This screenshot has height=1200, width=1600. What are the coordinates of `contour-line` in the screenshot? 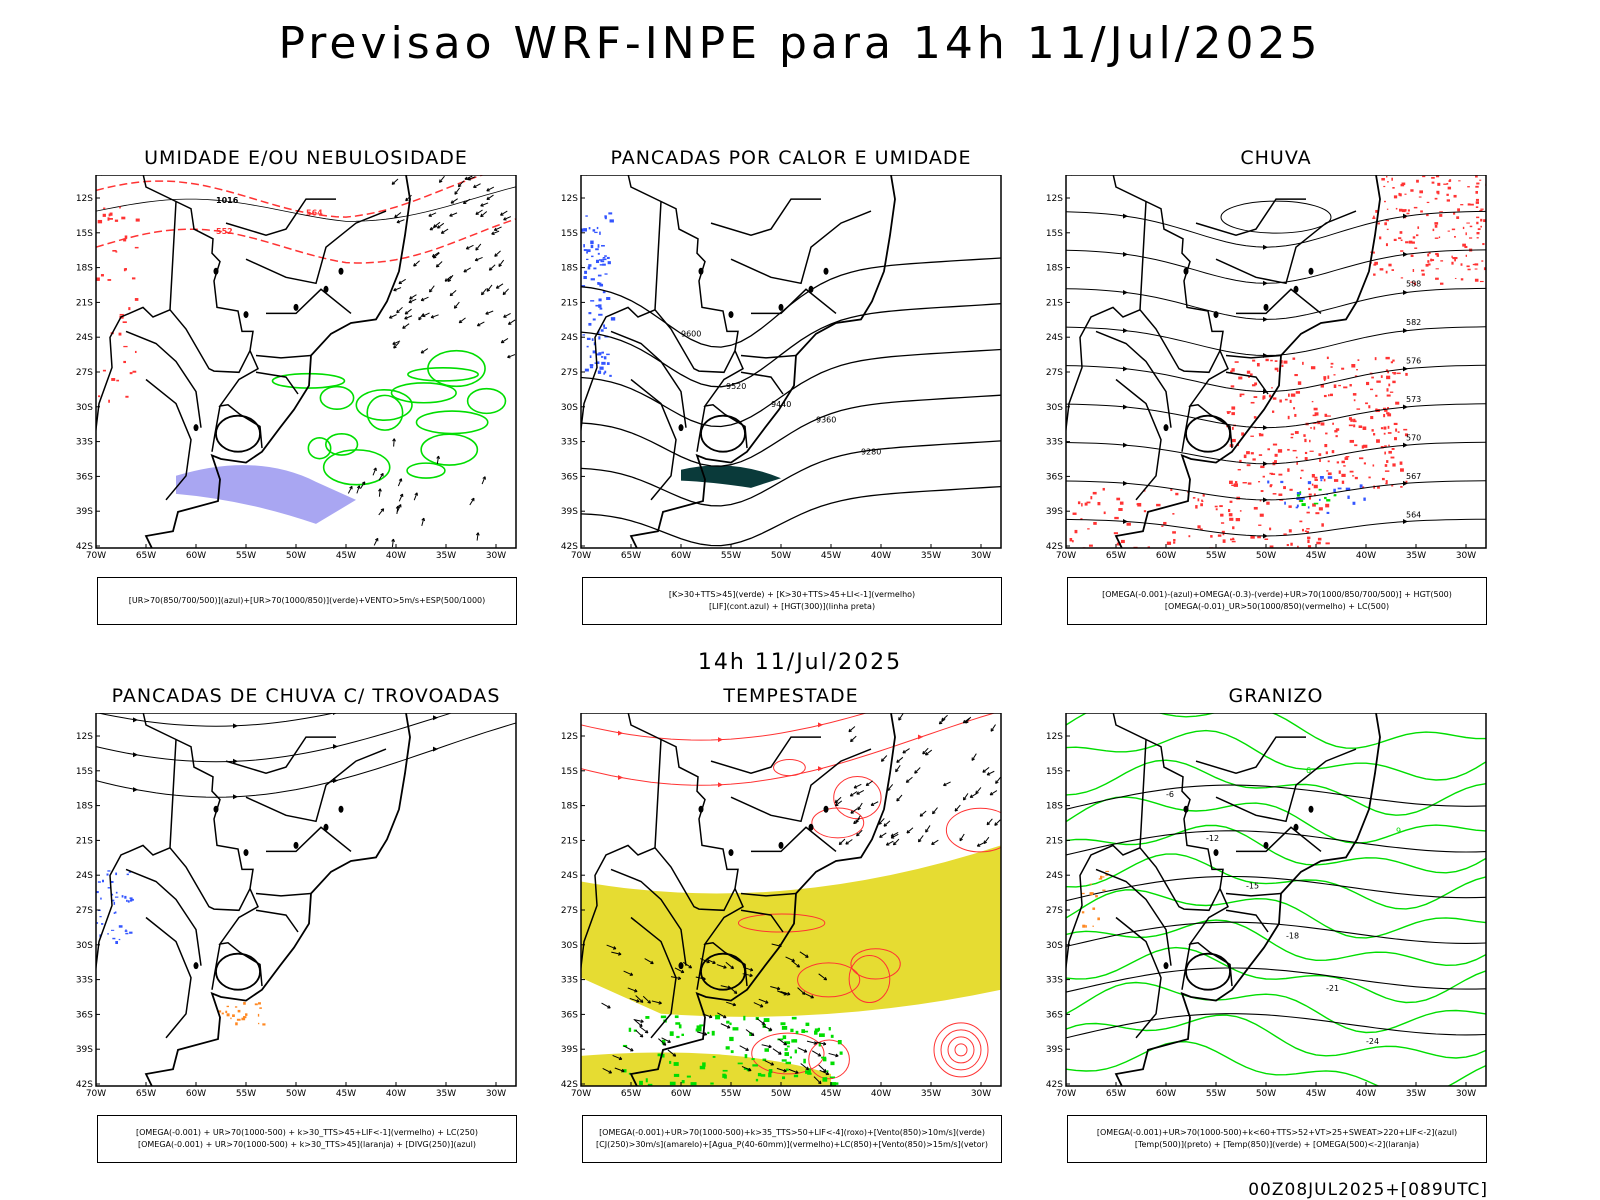 It's located at (306, 241).